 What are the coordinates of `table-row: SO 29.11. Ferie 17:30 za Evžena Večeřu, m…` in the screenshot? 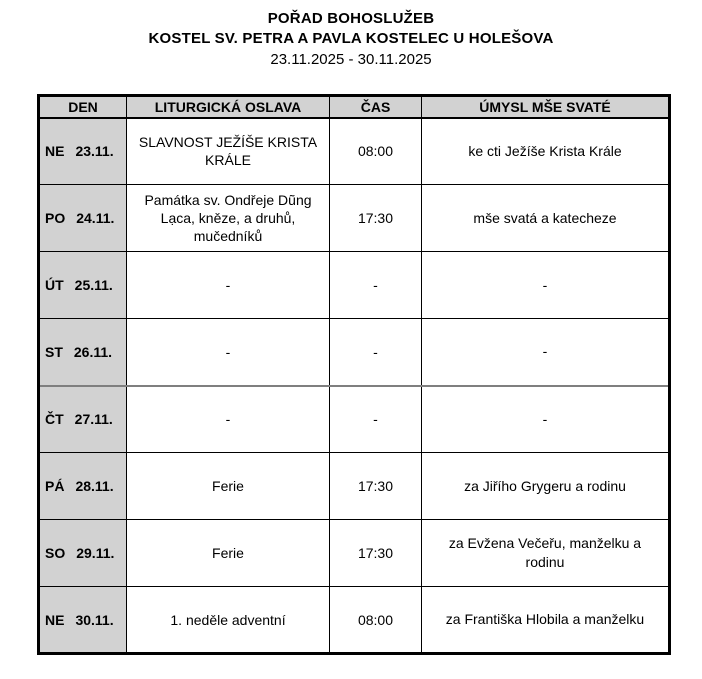 It's located at (354, 553).